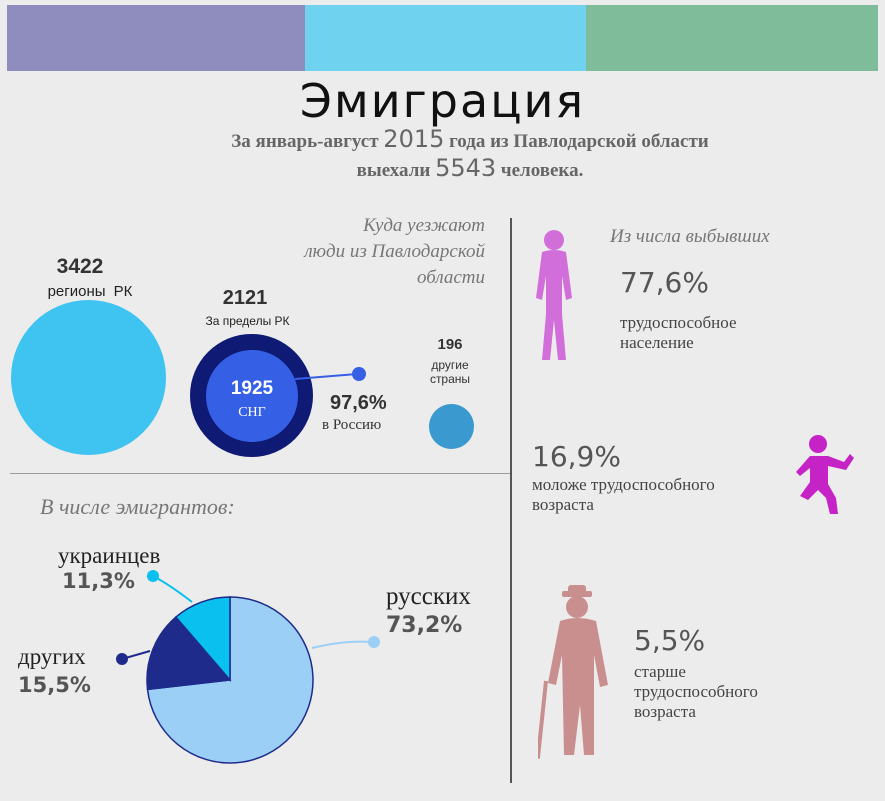  Describe the element at coordinates (451, 426) in the screenshot. I see `other-circle` at that location.